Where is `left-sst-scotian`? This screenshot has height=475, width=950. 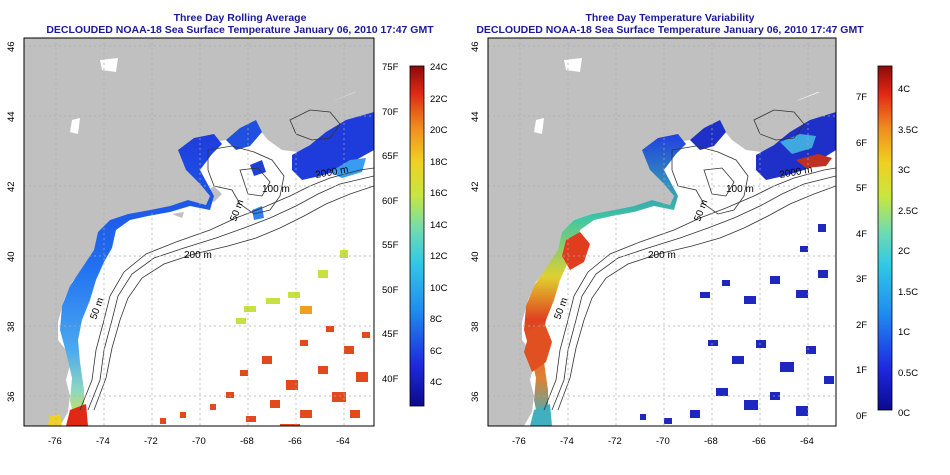 left-sst-scotian is located at coordinates (333, 146).